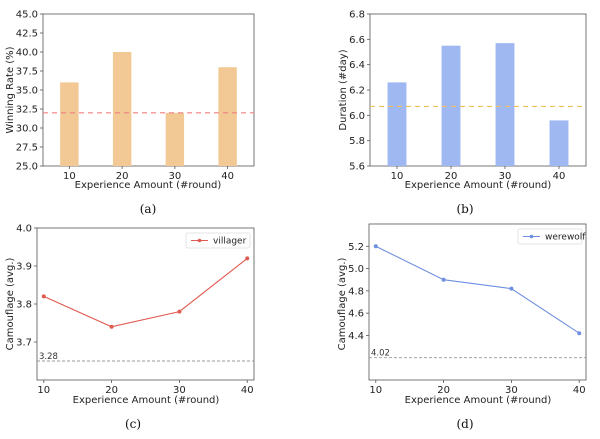  What do you see at coordinates (230, 242) in the screenshot?
I see `legend-label-villager: villager` at bounding box center [230, 242].